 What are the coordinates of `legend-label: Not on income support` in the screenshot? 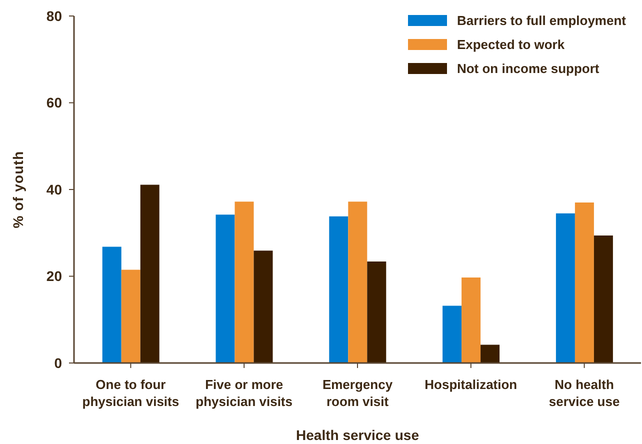 It's located at (528, 68).